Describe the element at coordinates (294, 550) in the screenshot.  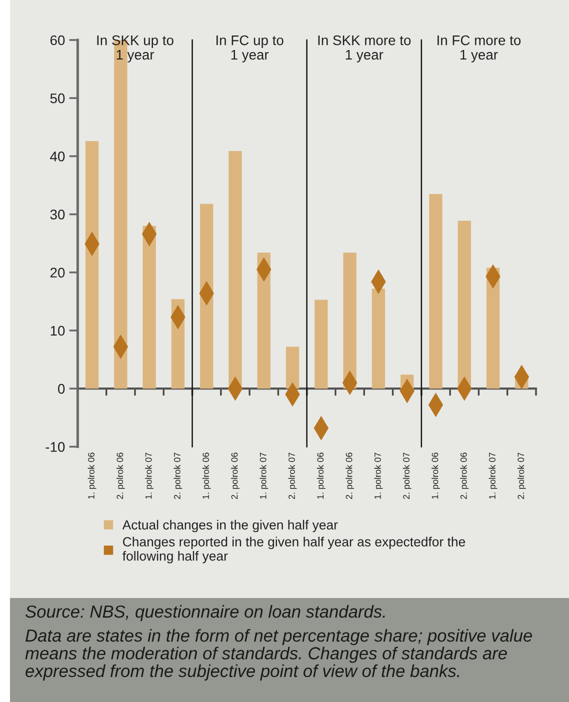
I see `legend-label: Changes reported in the given half year as expectedfor the following half year` at that location.